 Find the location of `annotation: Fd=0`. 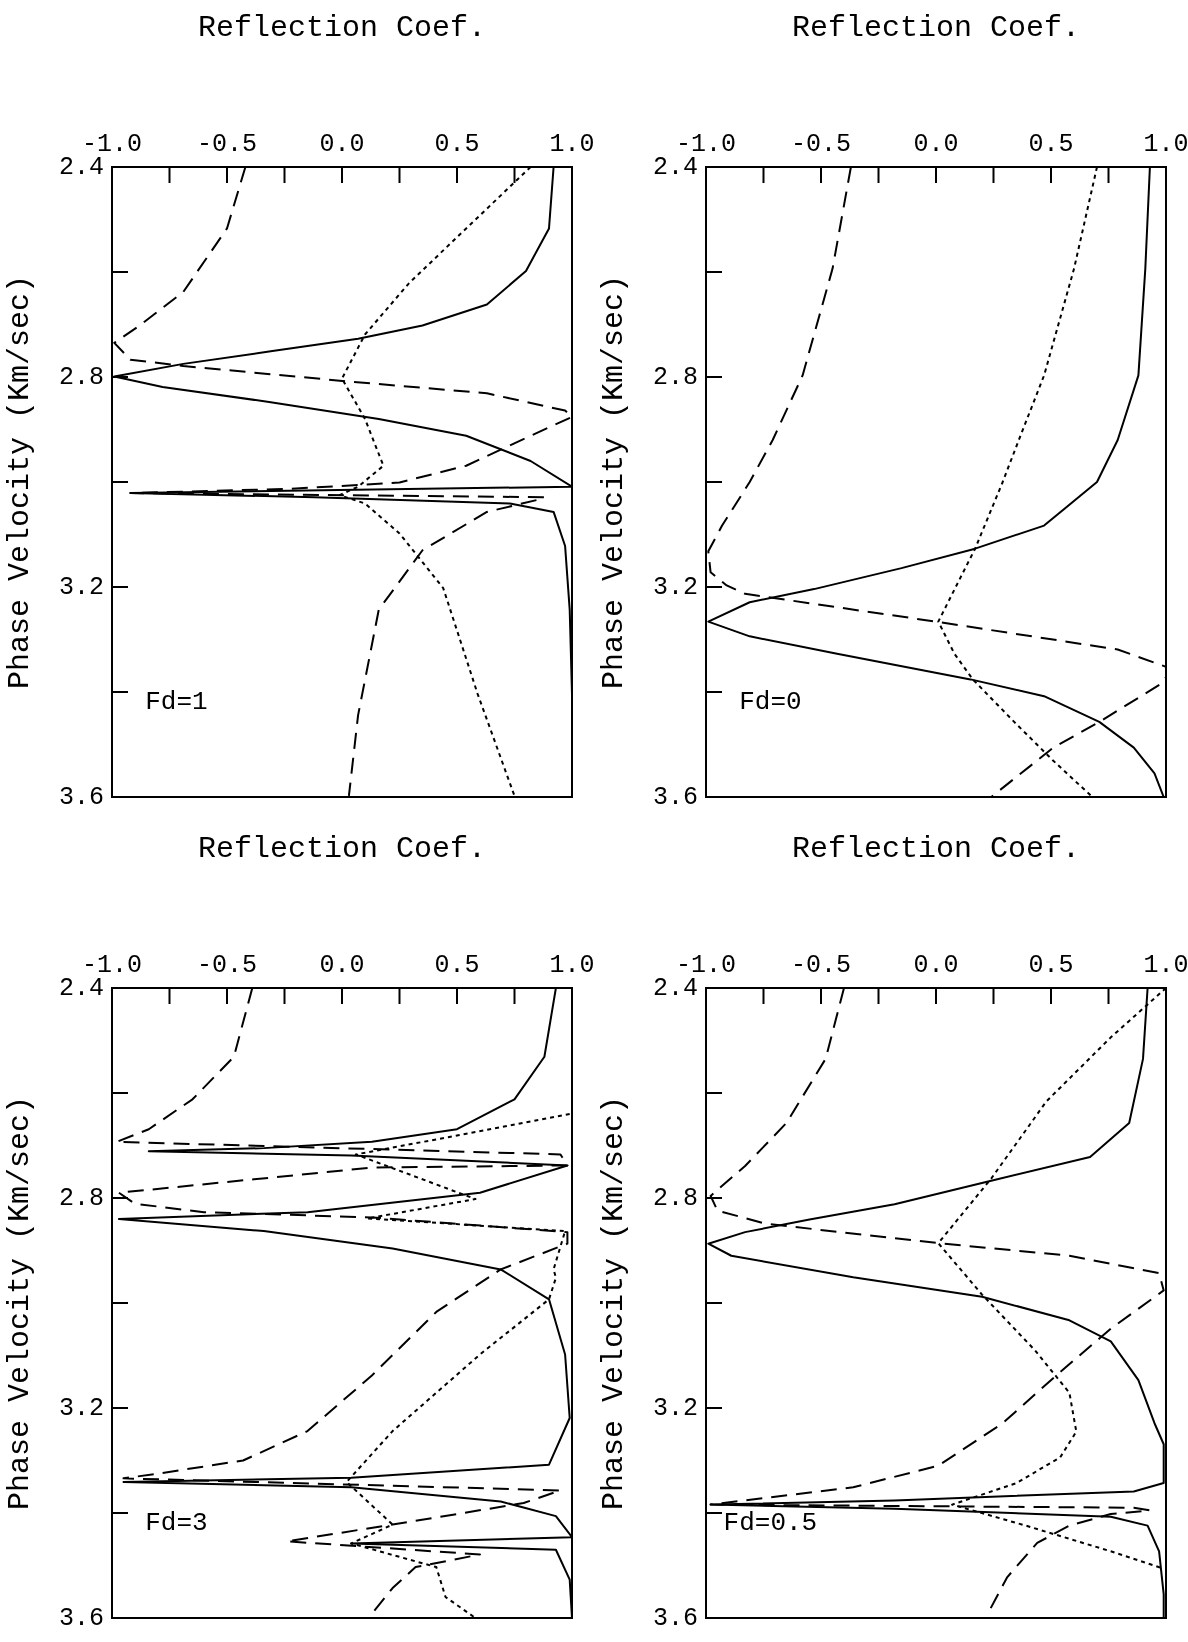

annotation: Fd=0 is located at coordinates (770, 702).